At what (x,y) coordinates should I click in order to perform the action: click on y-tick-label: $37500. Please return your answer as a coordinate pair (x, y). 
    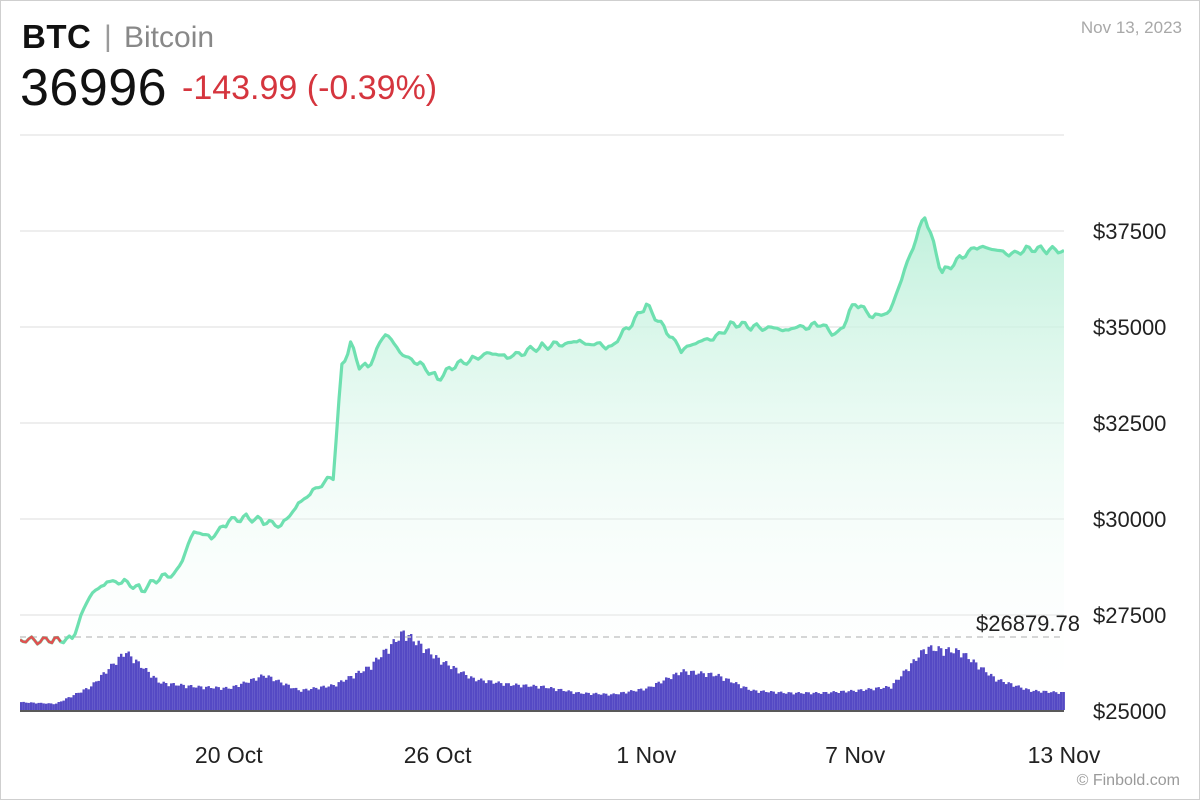
    Looking at the image, I should click on (1129, 231).